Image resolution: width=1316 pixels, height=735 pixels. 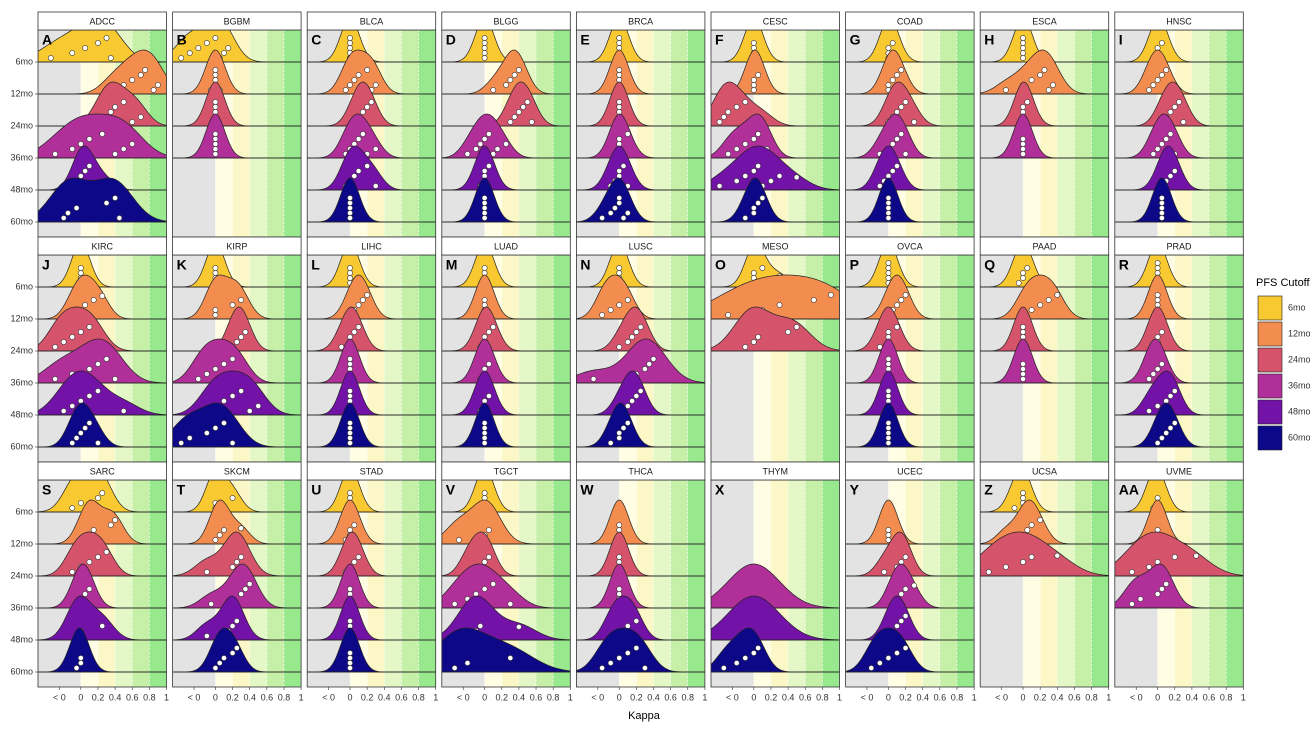 What do you see at coordinates (720, 265) in the screenshot?
I see `panel-letter: O` at bounding box center [720, 265].